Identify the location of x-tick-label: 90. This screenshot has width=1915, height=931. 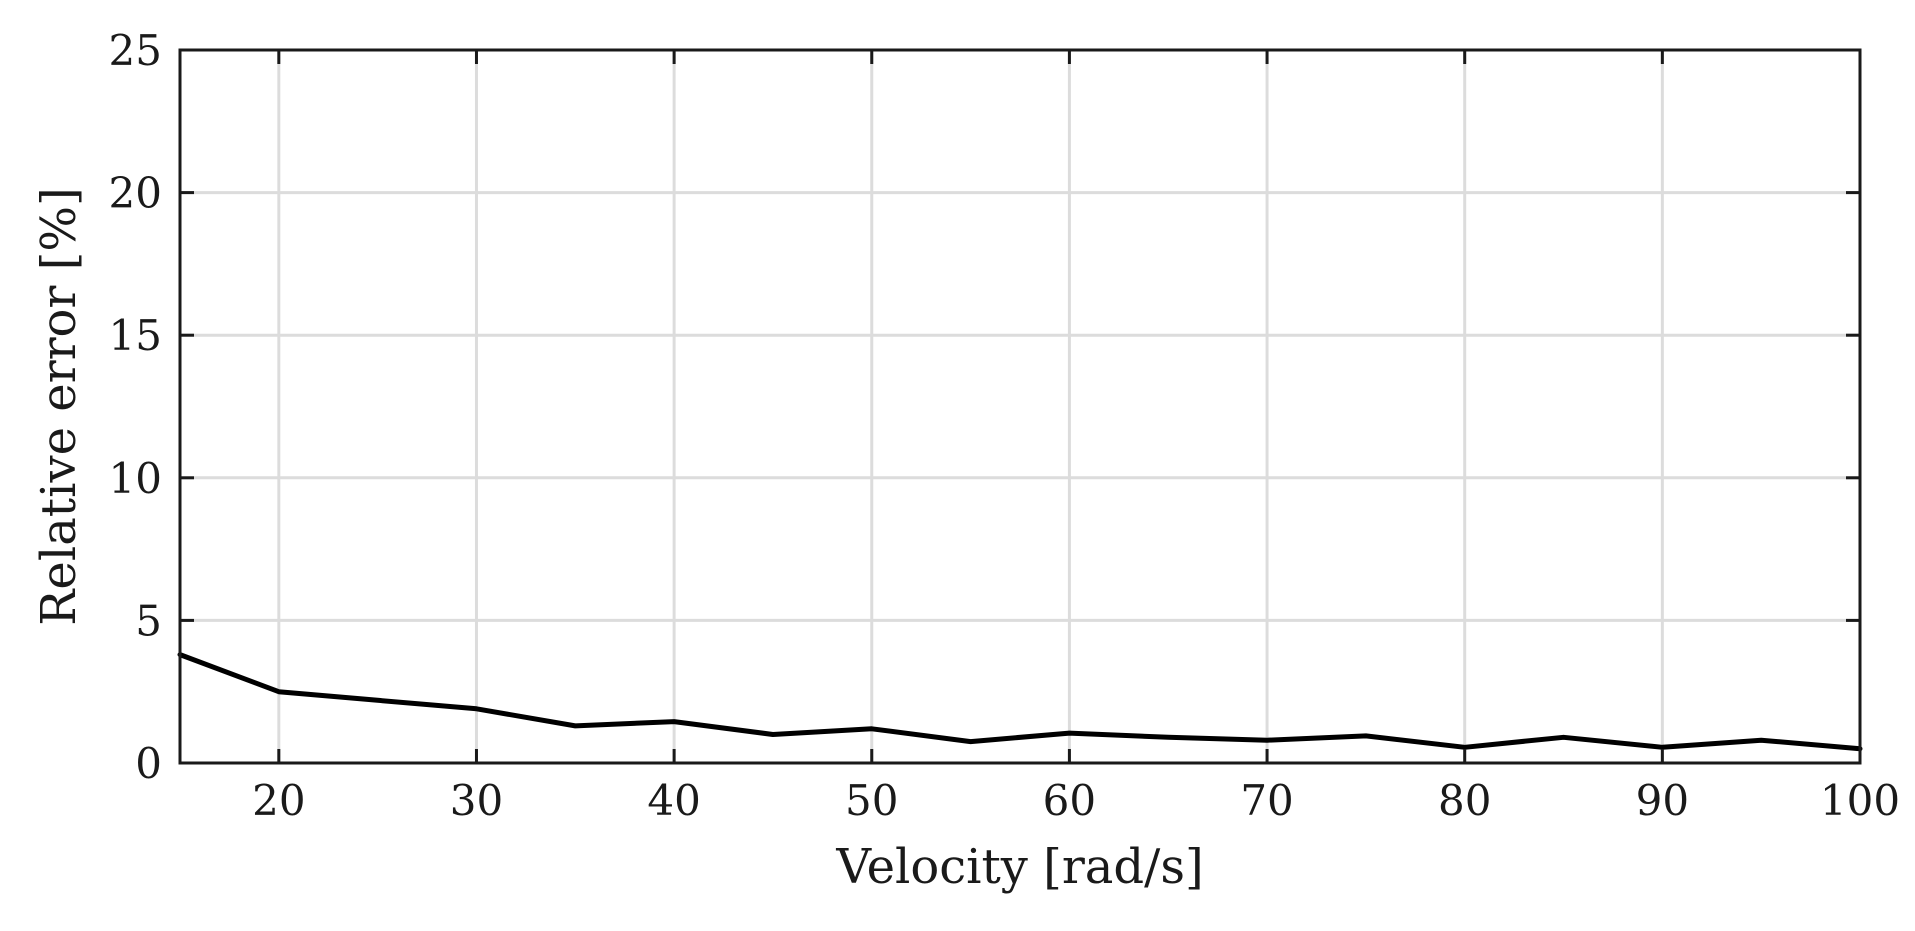
(1662, 800).